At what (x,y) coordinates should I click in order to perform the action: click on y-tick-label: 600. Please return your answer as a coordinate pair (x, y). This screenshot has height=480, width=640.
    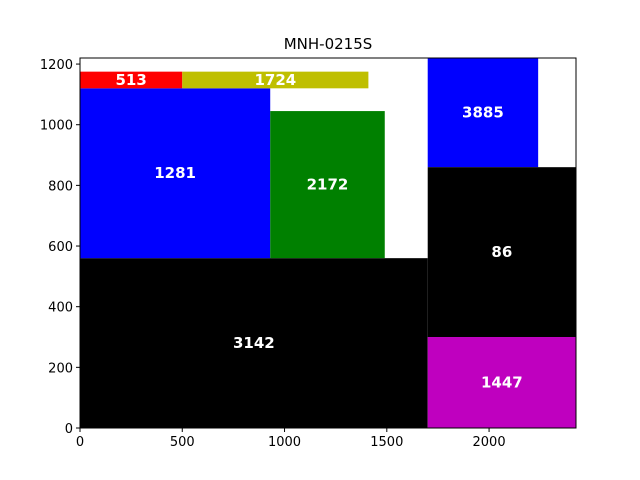
    Looking at the image, I should click on (60, 247).